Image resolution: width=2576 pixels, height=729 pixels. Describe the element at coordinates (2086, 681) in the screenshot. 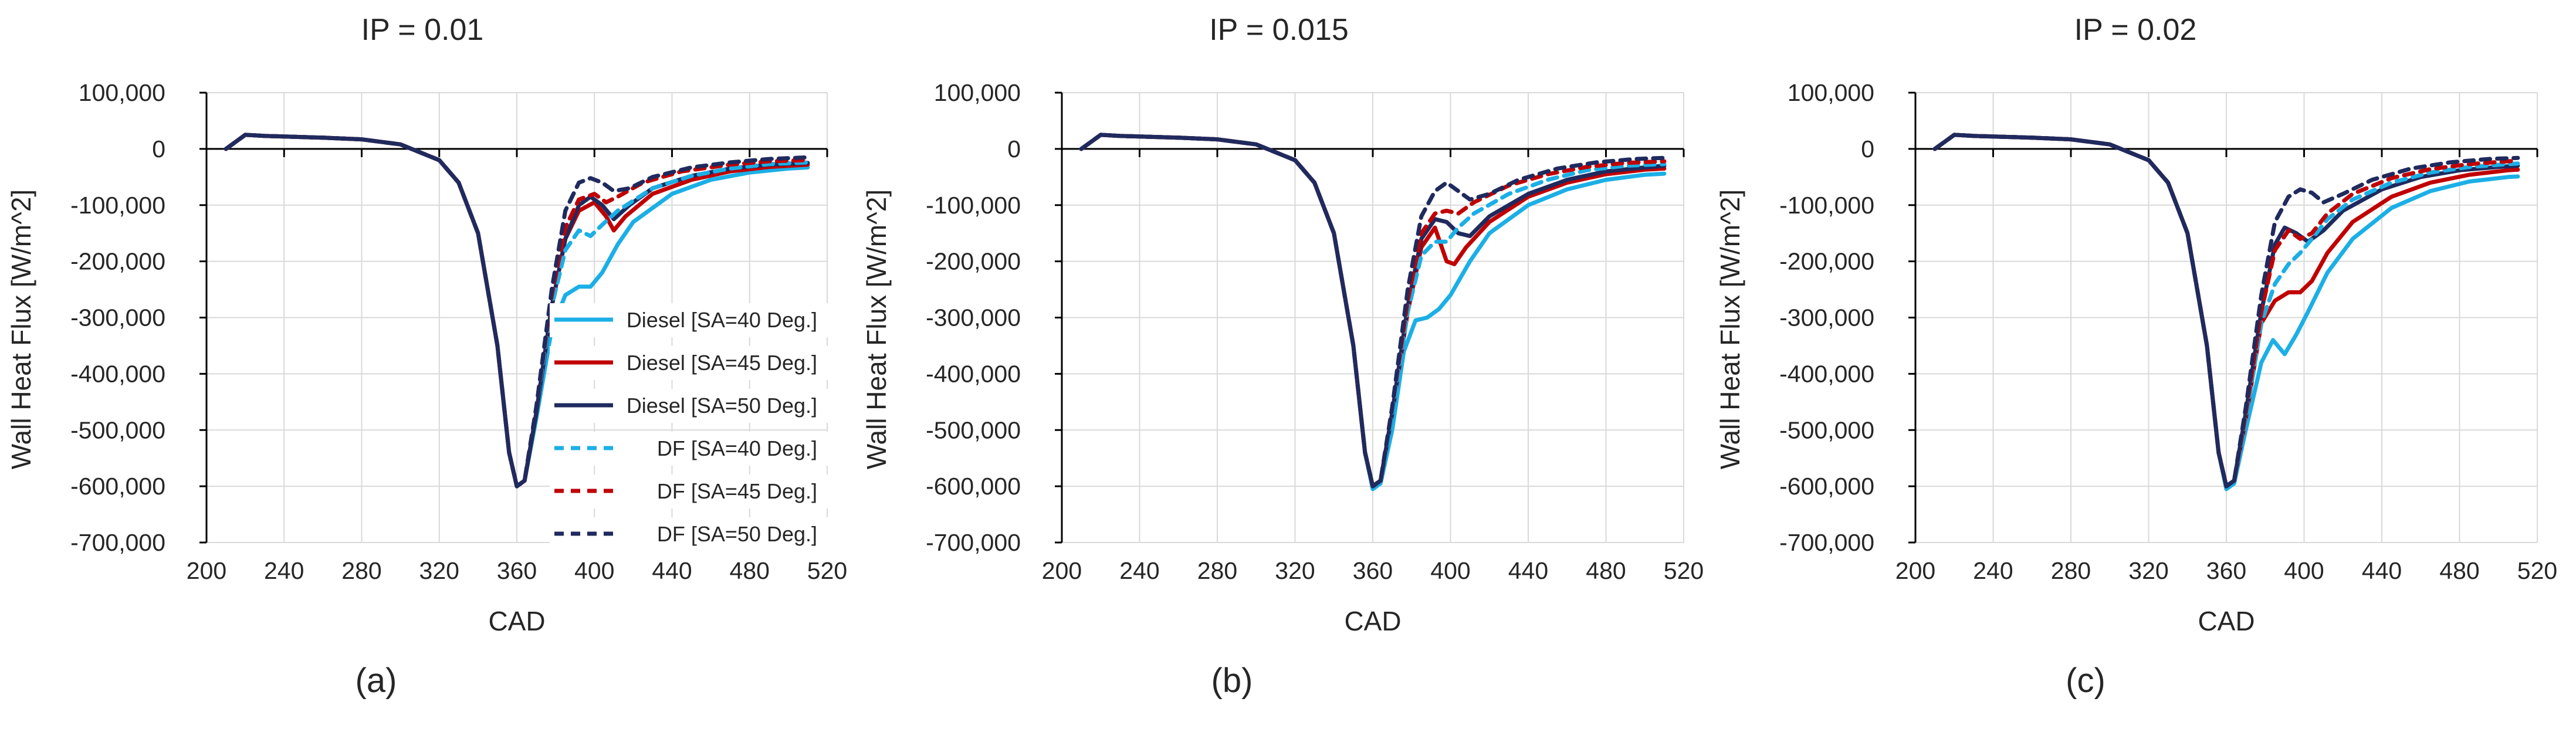

I see `panel-label: (c)` at that location.